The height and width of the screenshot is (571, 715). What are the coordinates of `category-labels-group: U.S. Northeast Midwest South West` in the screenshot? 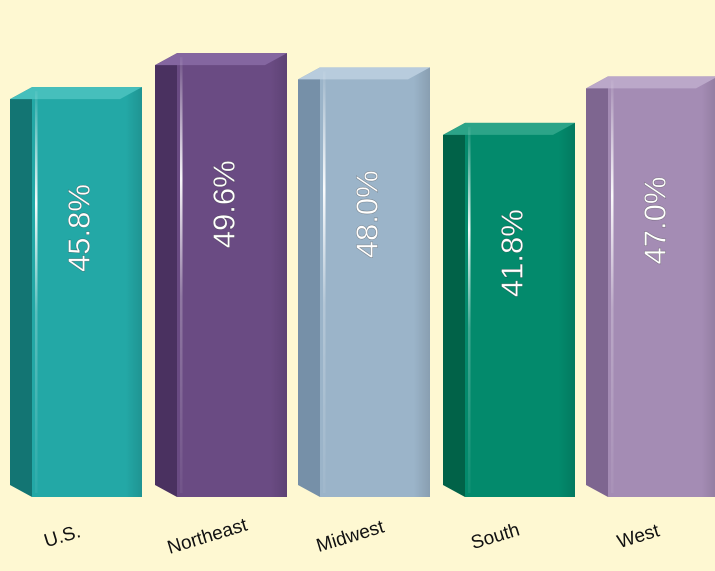 It's located at (352, 536).